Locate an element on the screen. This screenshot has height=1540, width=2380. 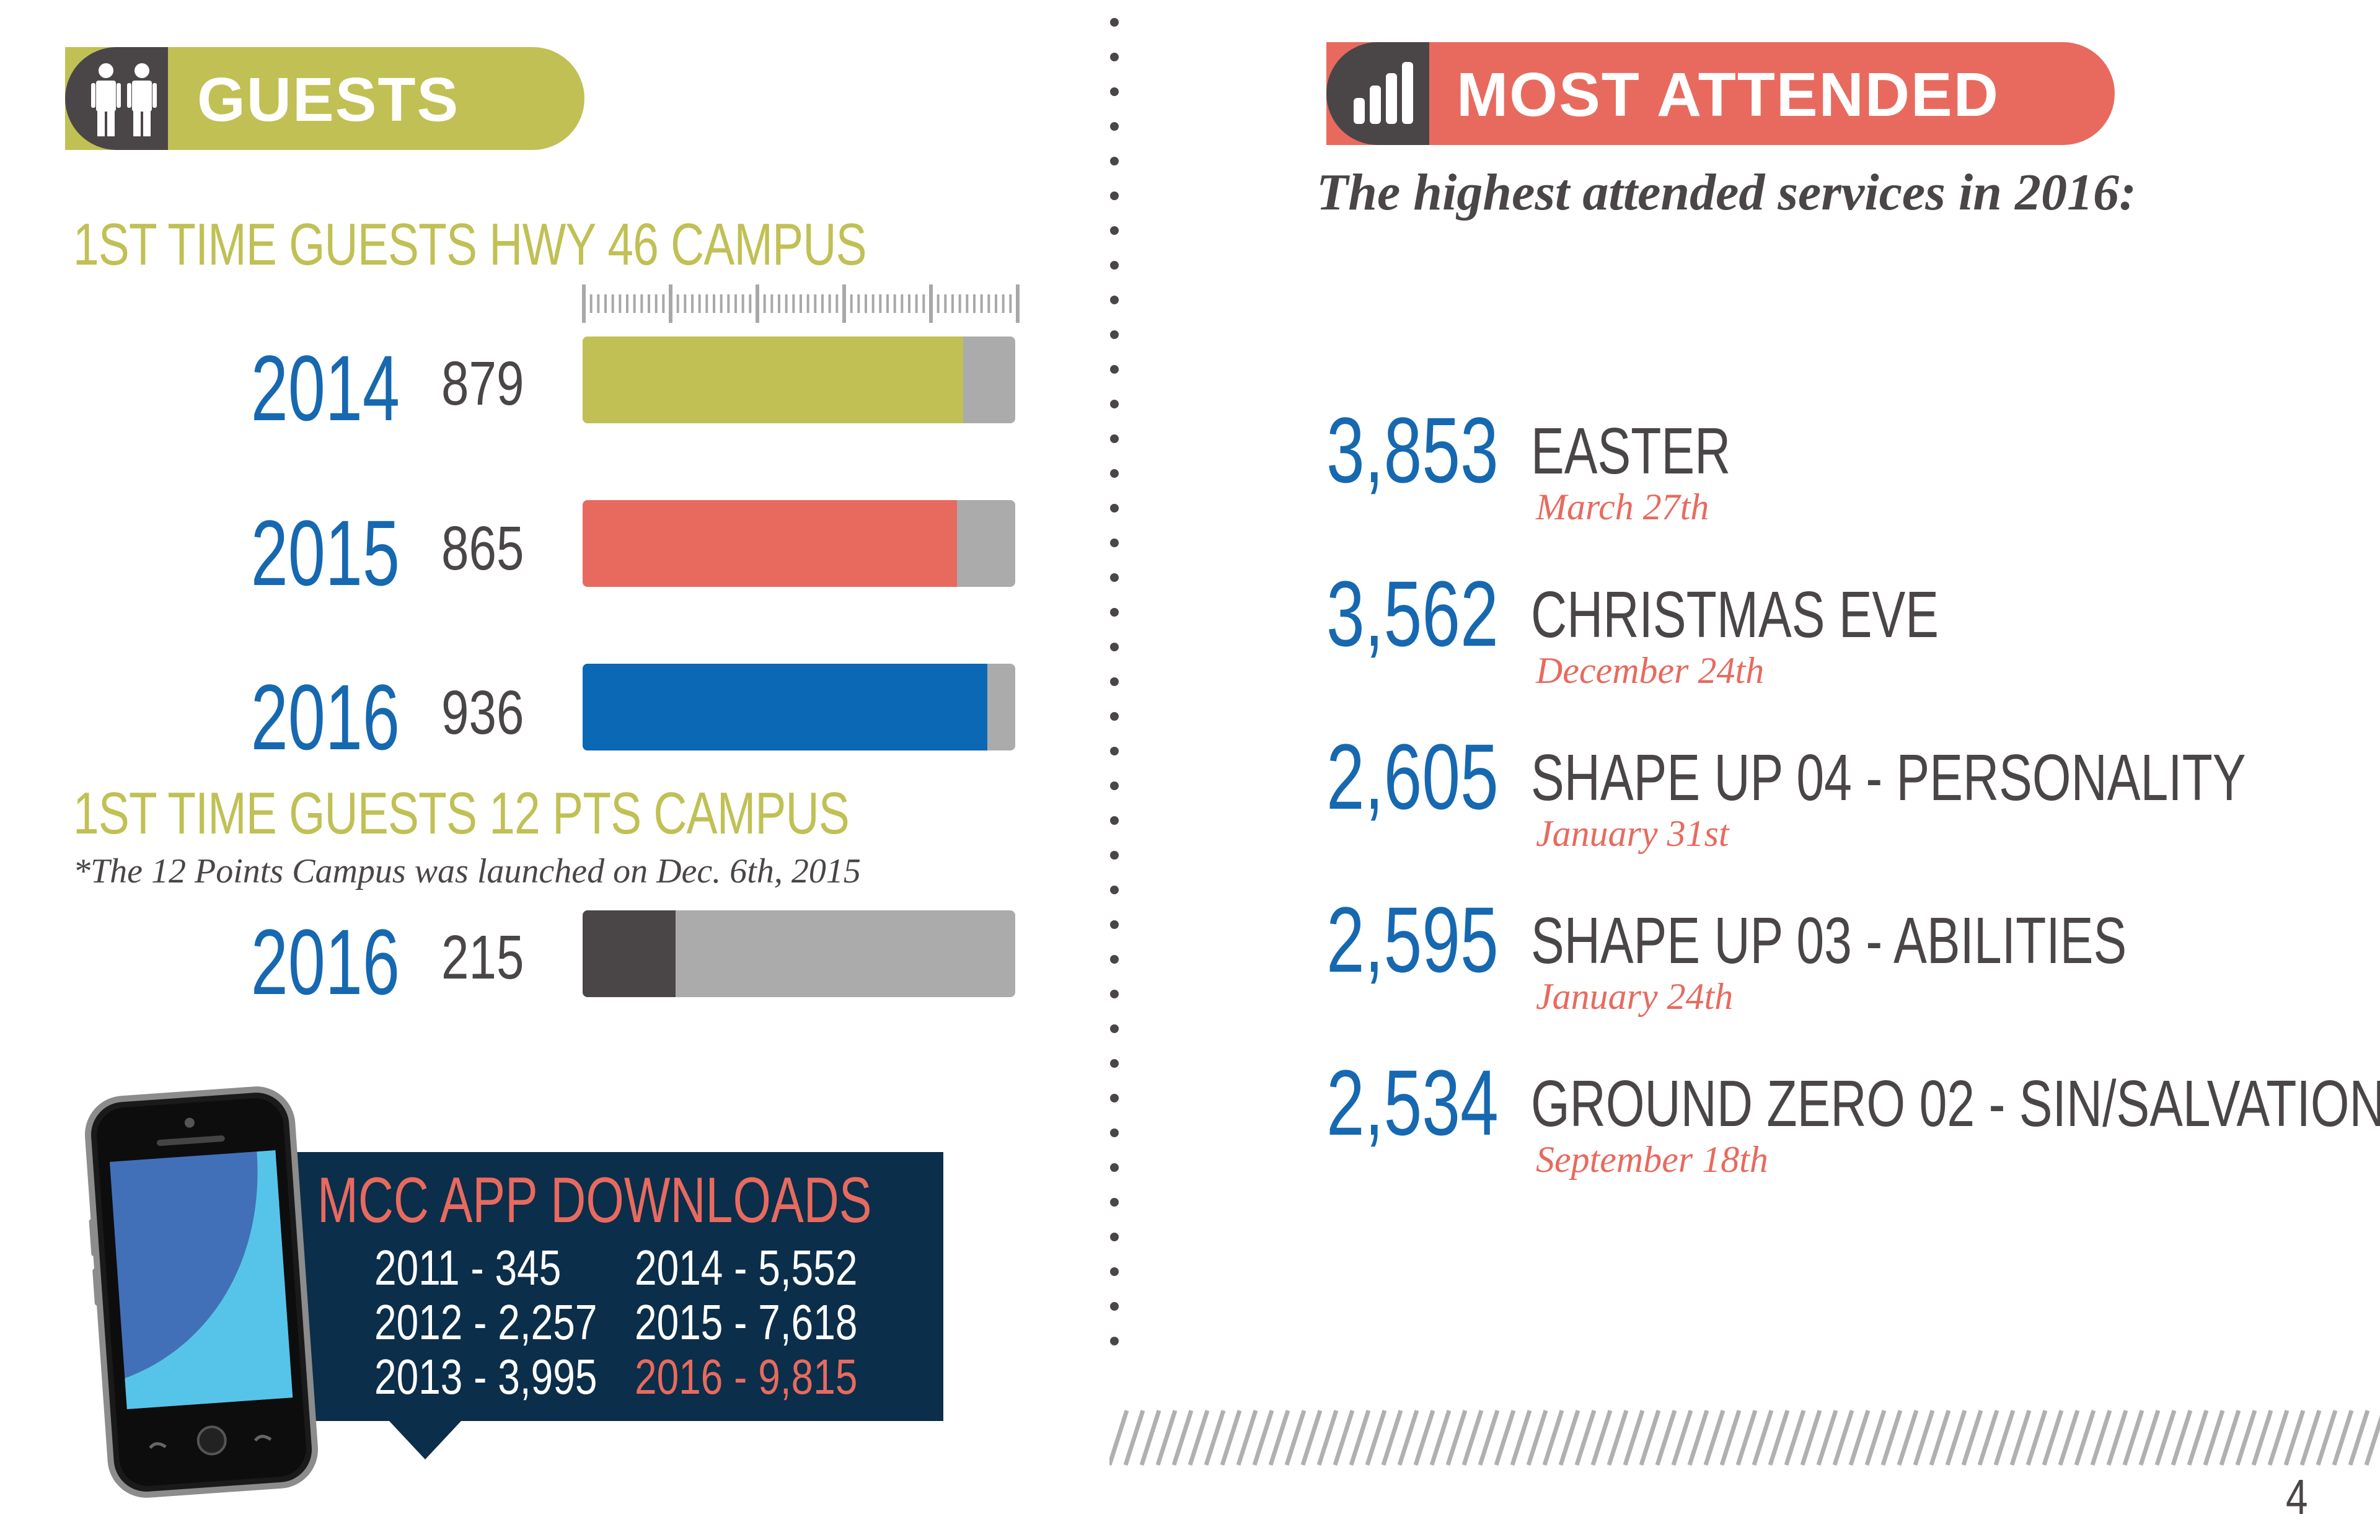
attended-date-3: January 31st is located at coordinates (1632, 833).